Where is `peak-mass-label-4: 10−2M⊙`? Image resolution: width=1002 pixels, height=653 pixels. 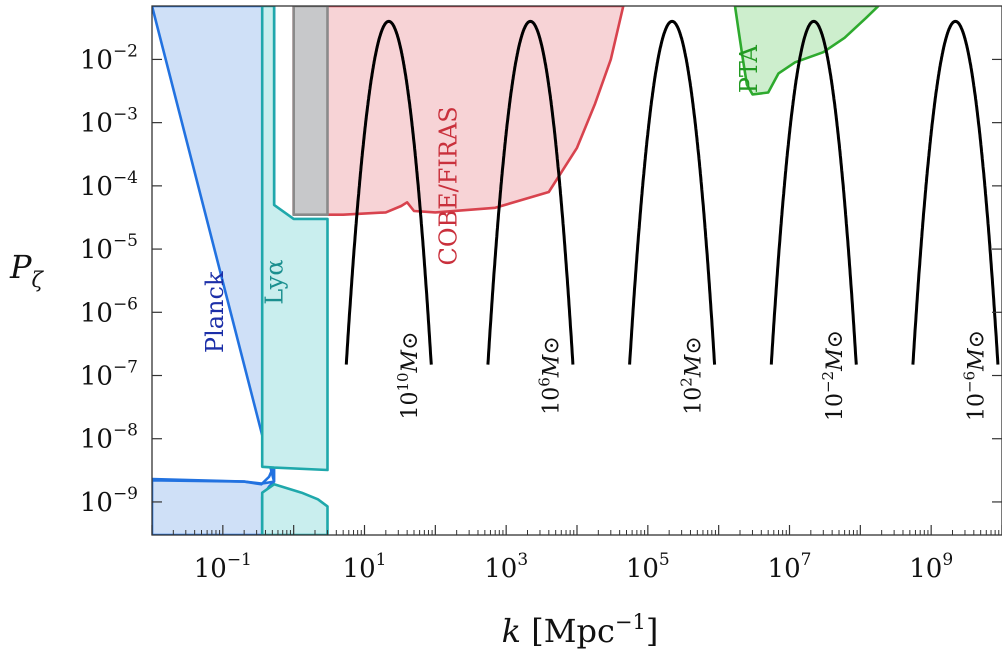 peak-mass-label-4: 10−2M⊙ is located at coordinates (833, 375).